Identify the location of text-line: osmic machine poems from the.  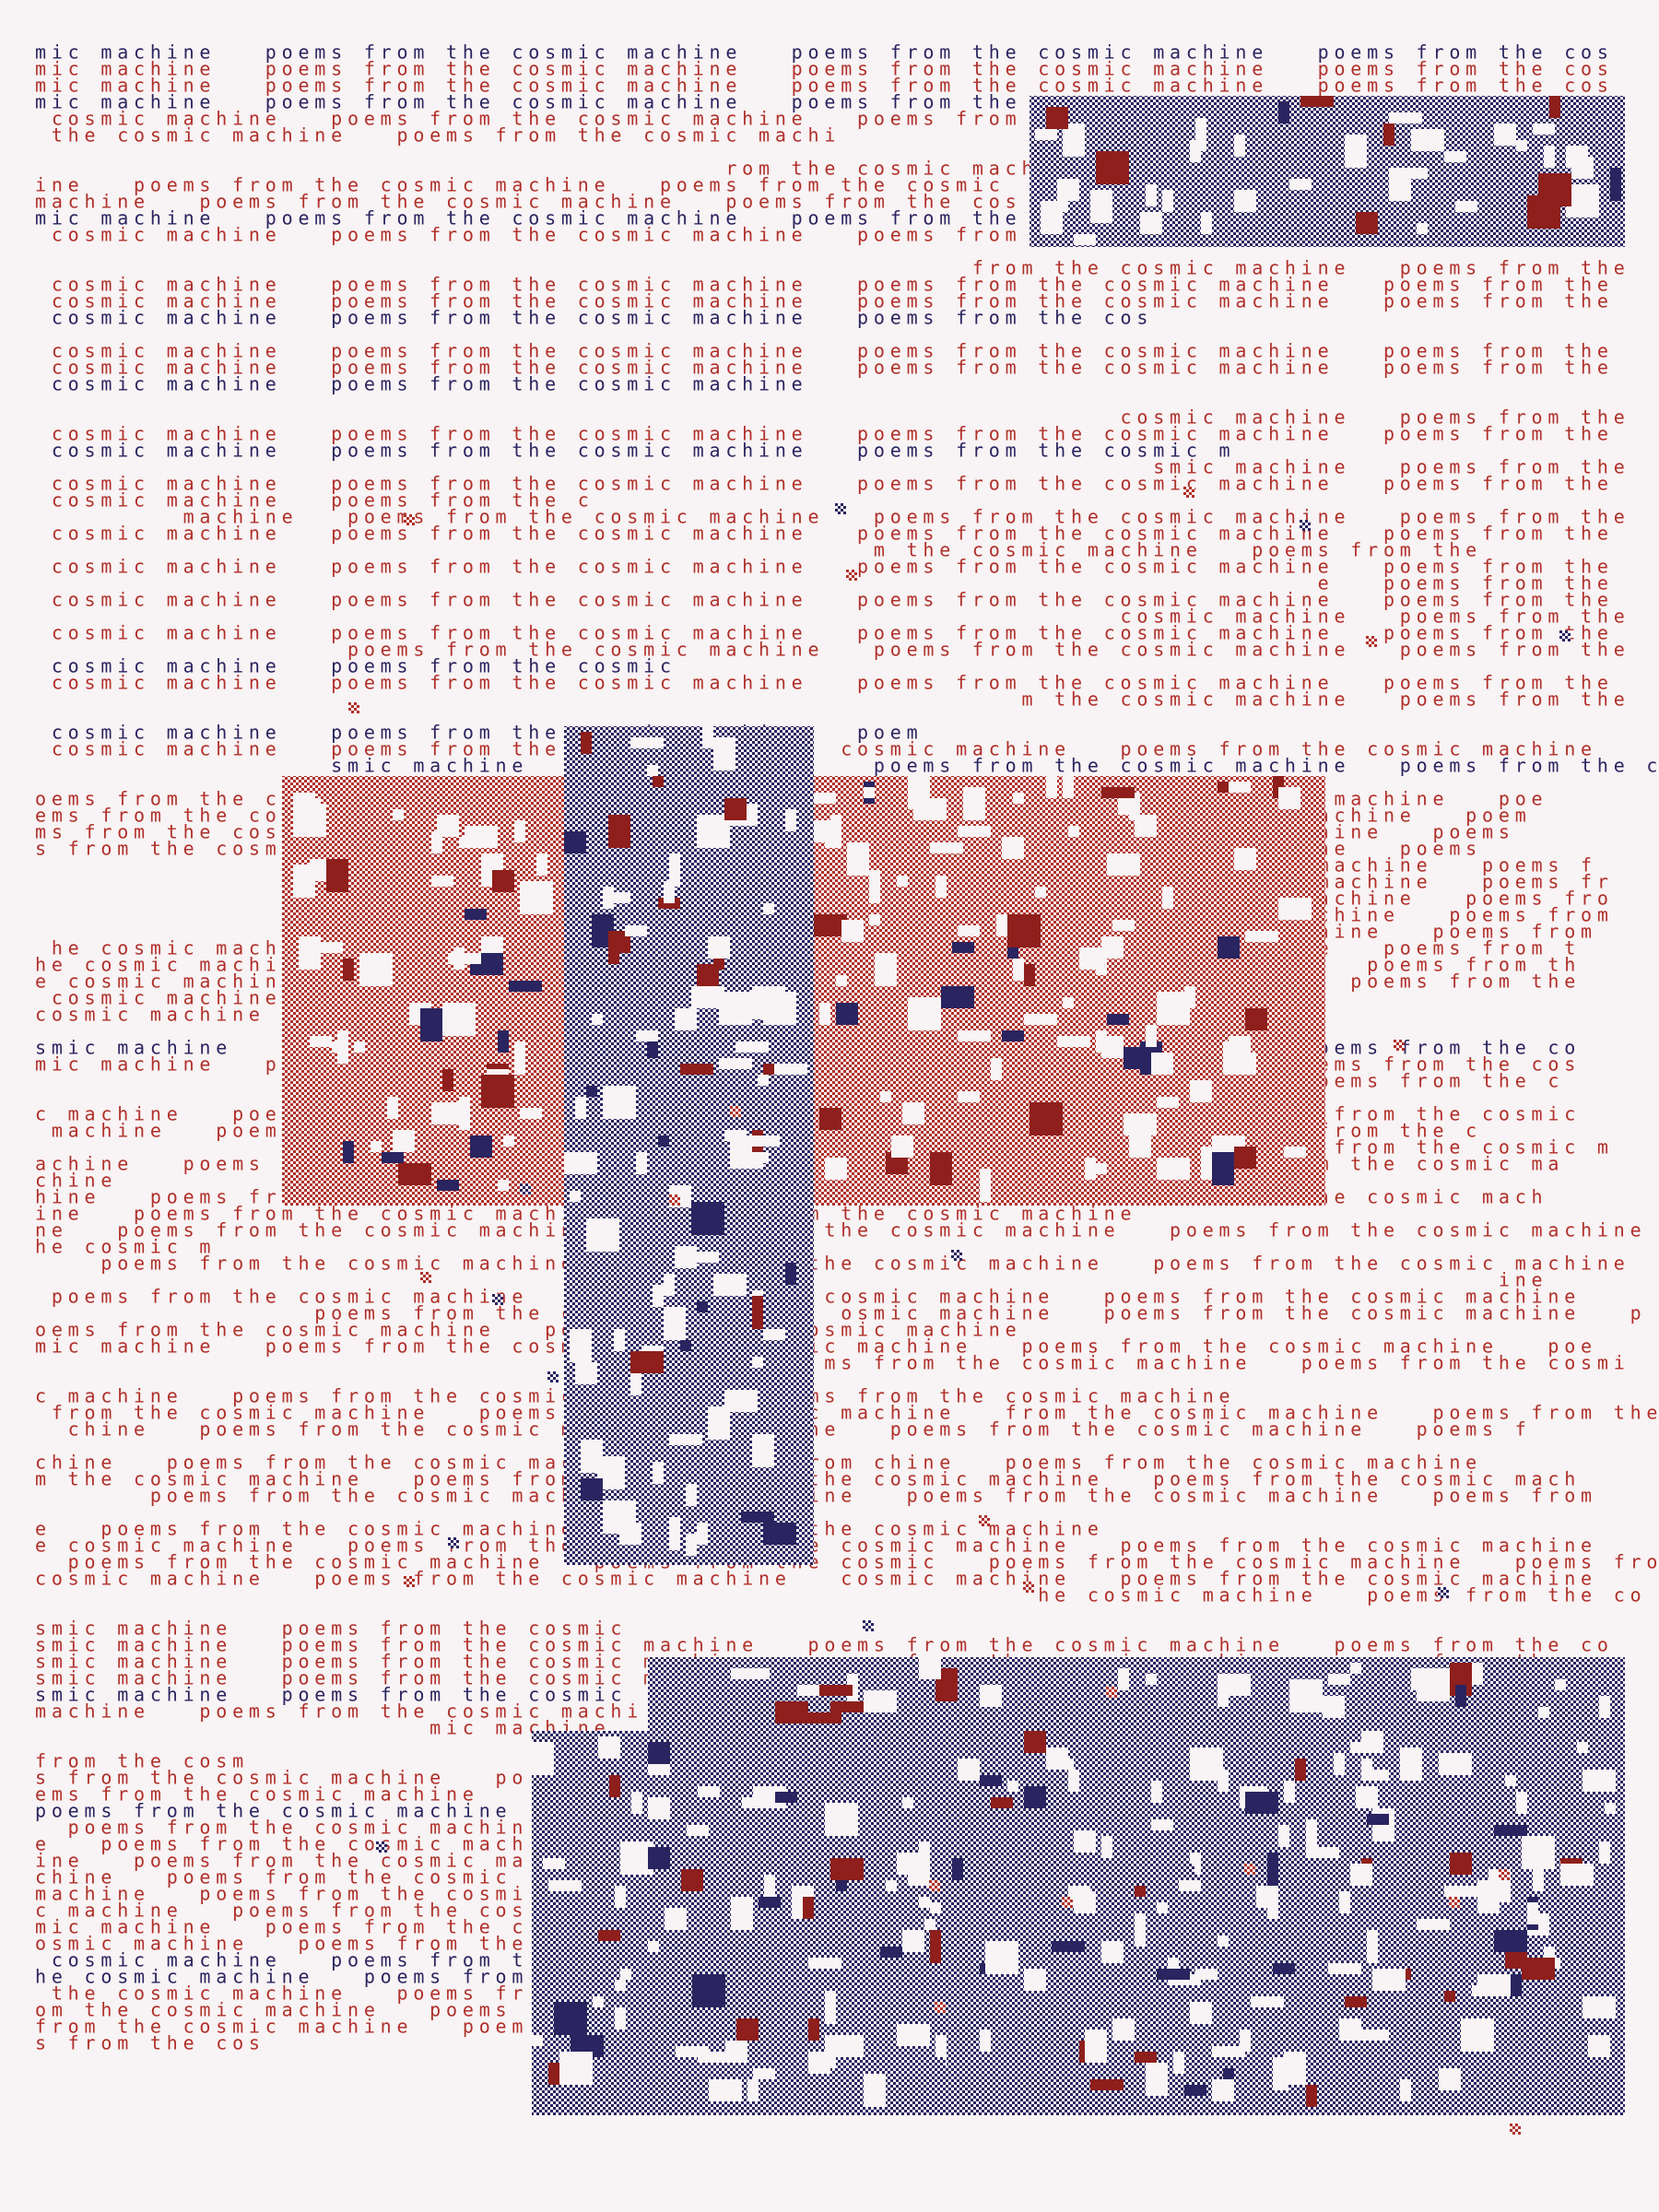
(281, 1944).